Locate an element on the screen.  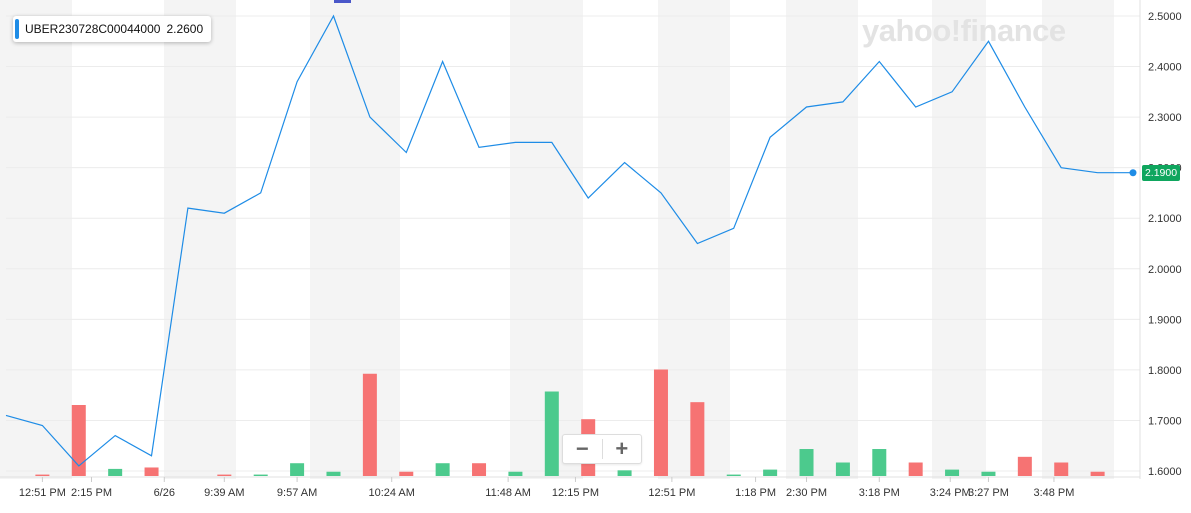
legend-value: 2.2600 is located at coordinates (185, 29).